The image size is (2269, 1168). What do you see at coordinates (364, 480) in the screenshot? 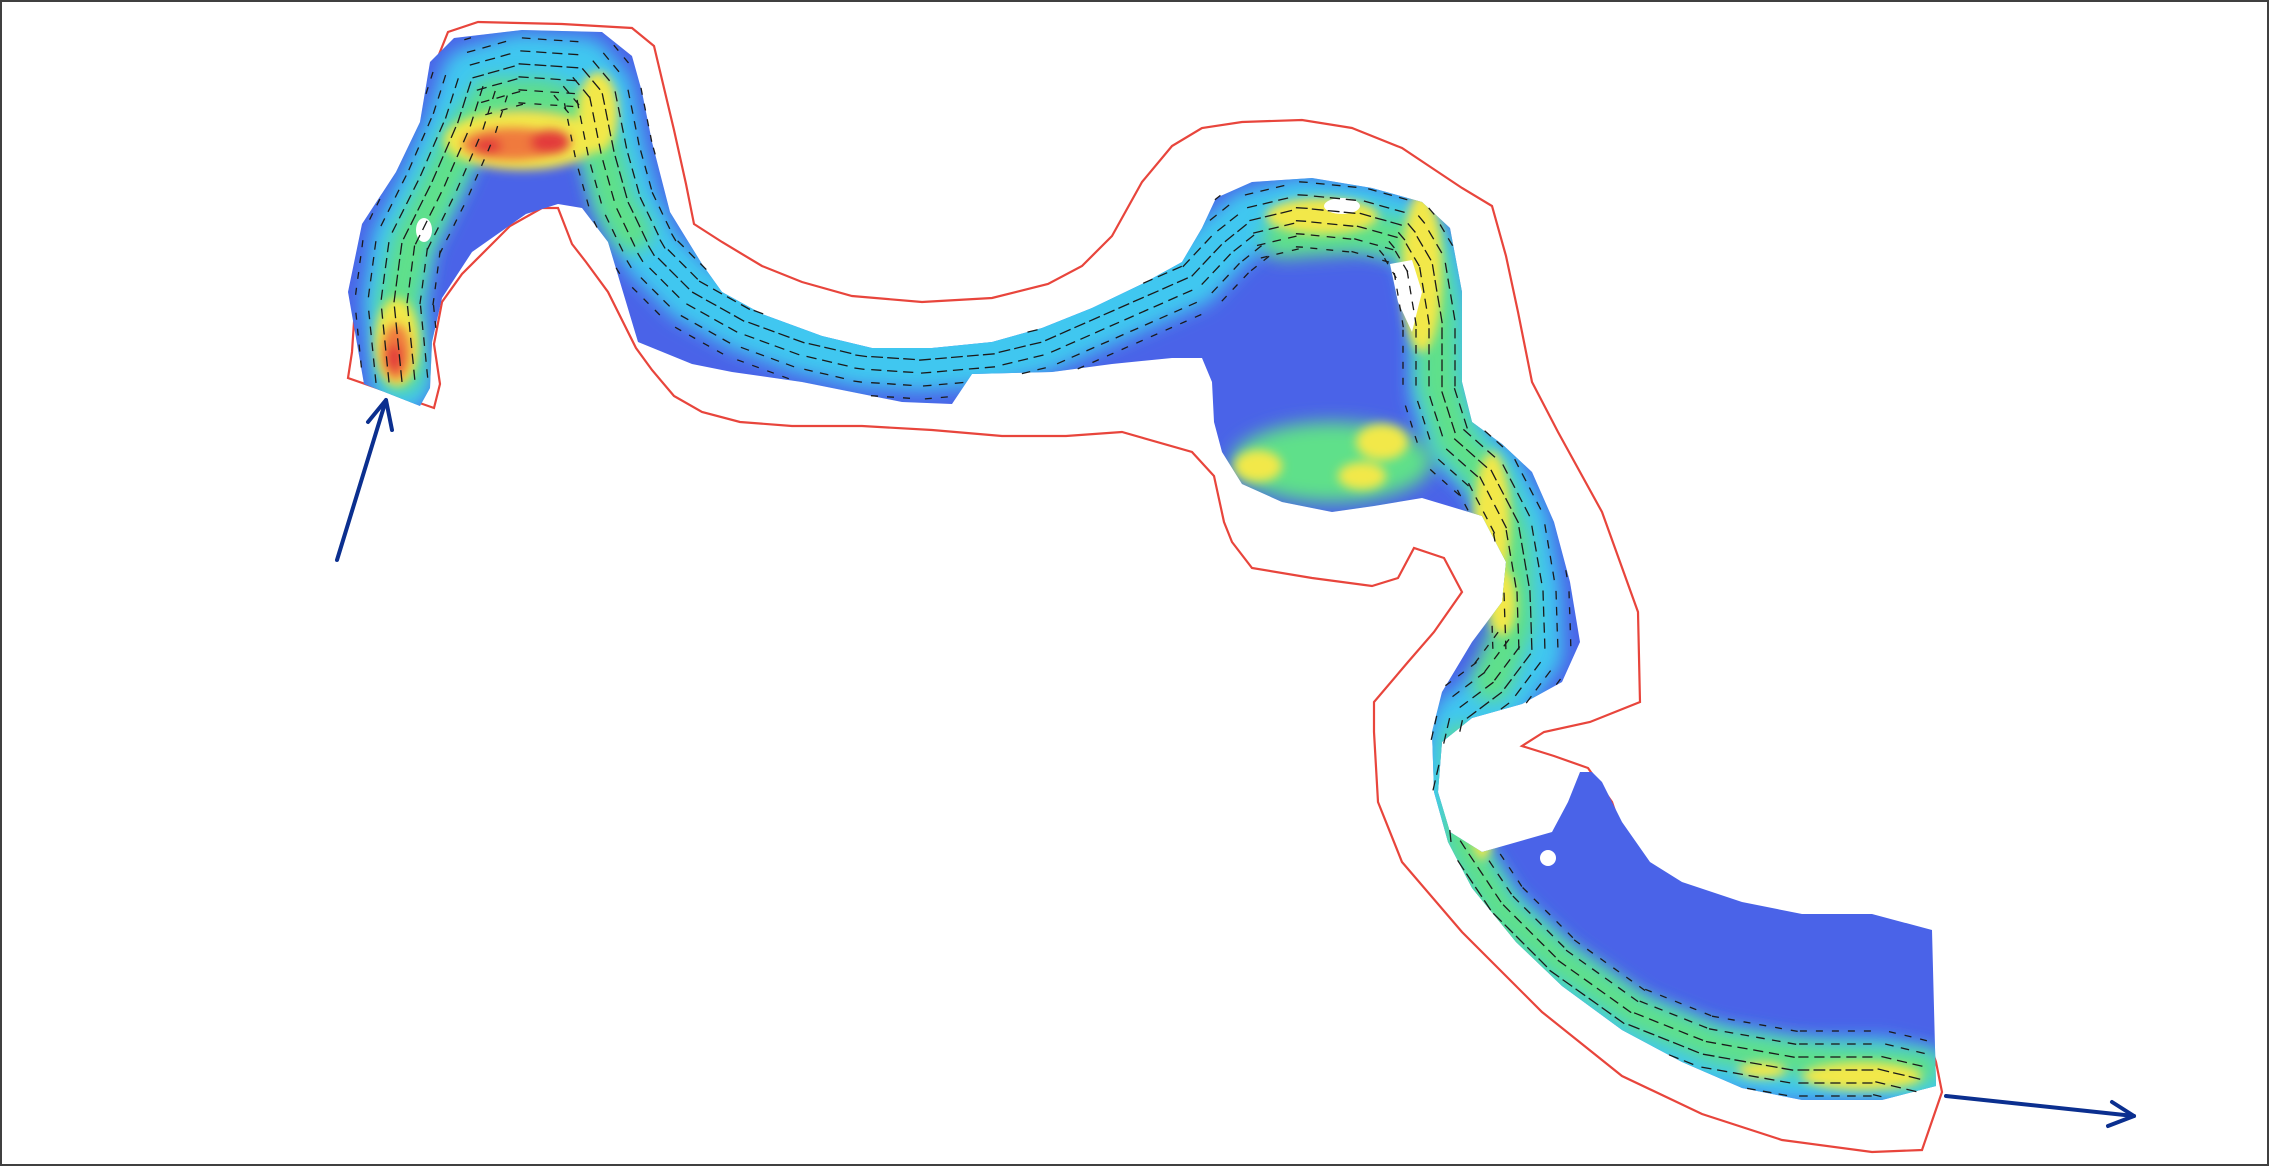
I see `upstream-inflow-arrow` at bounding box center [364, 480].